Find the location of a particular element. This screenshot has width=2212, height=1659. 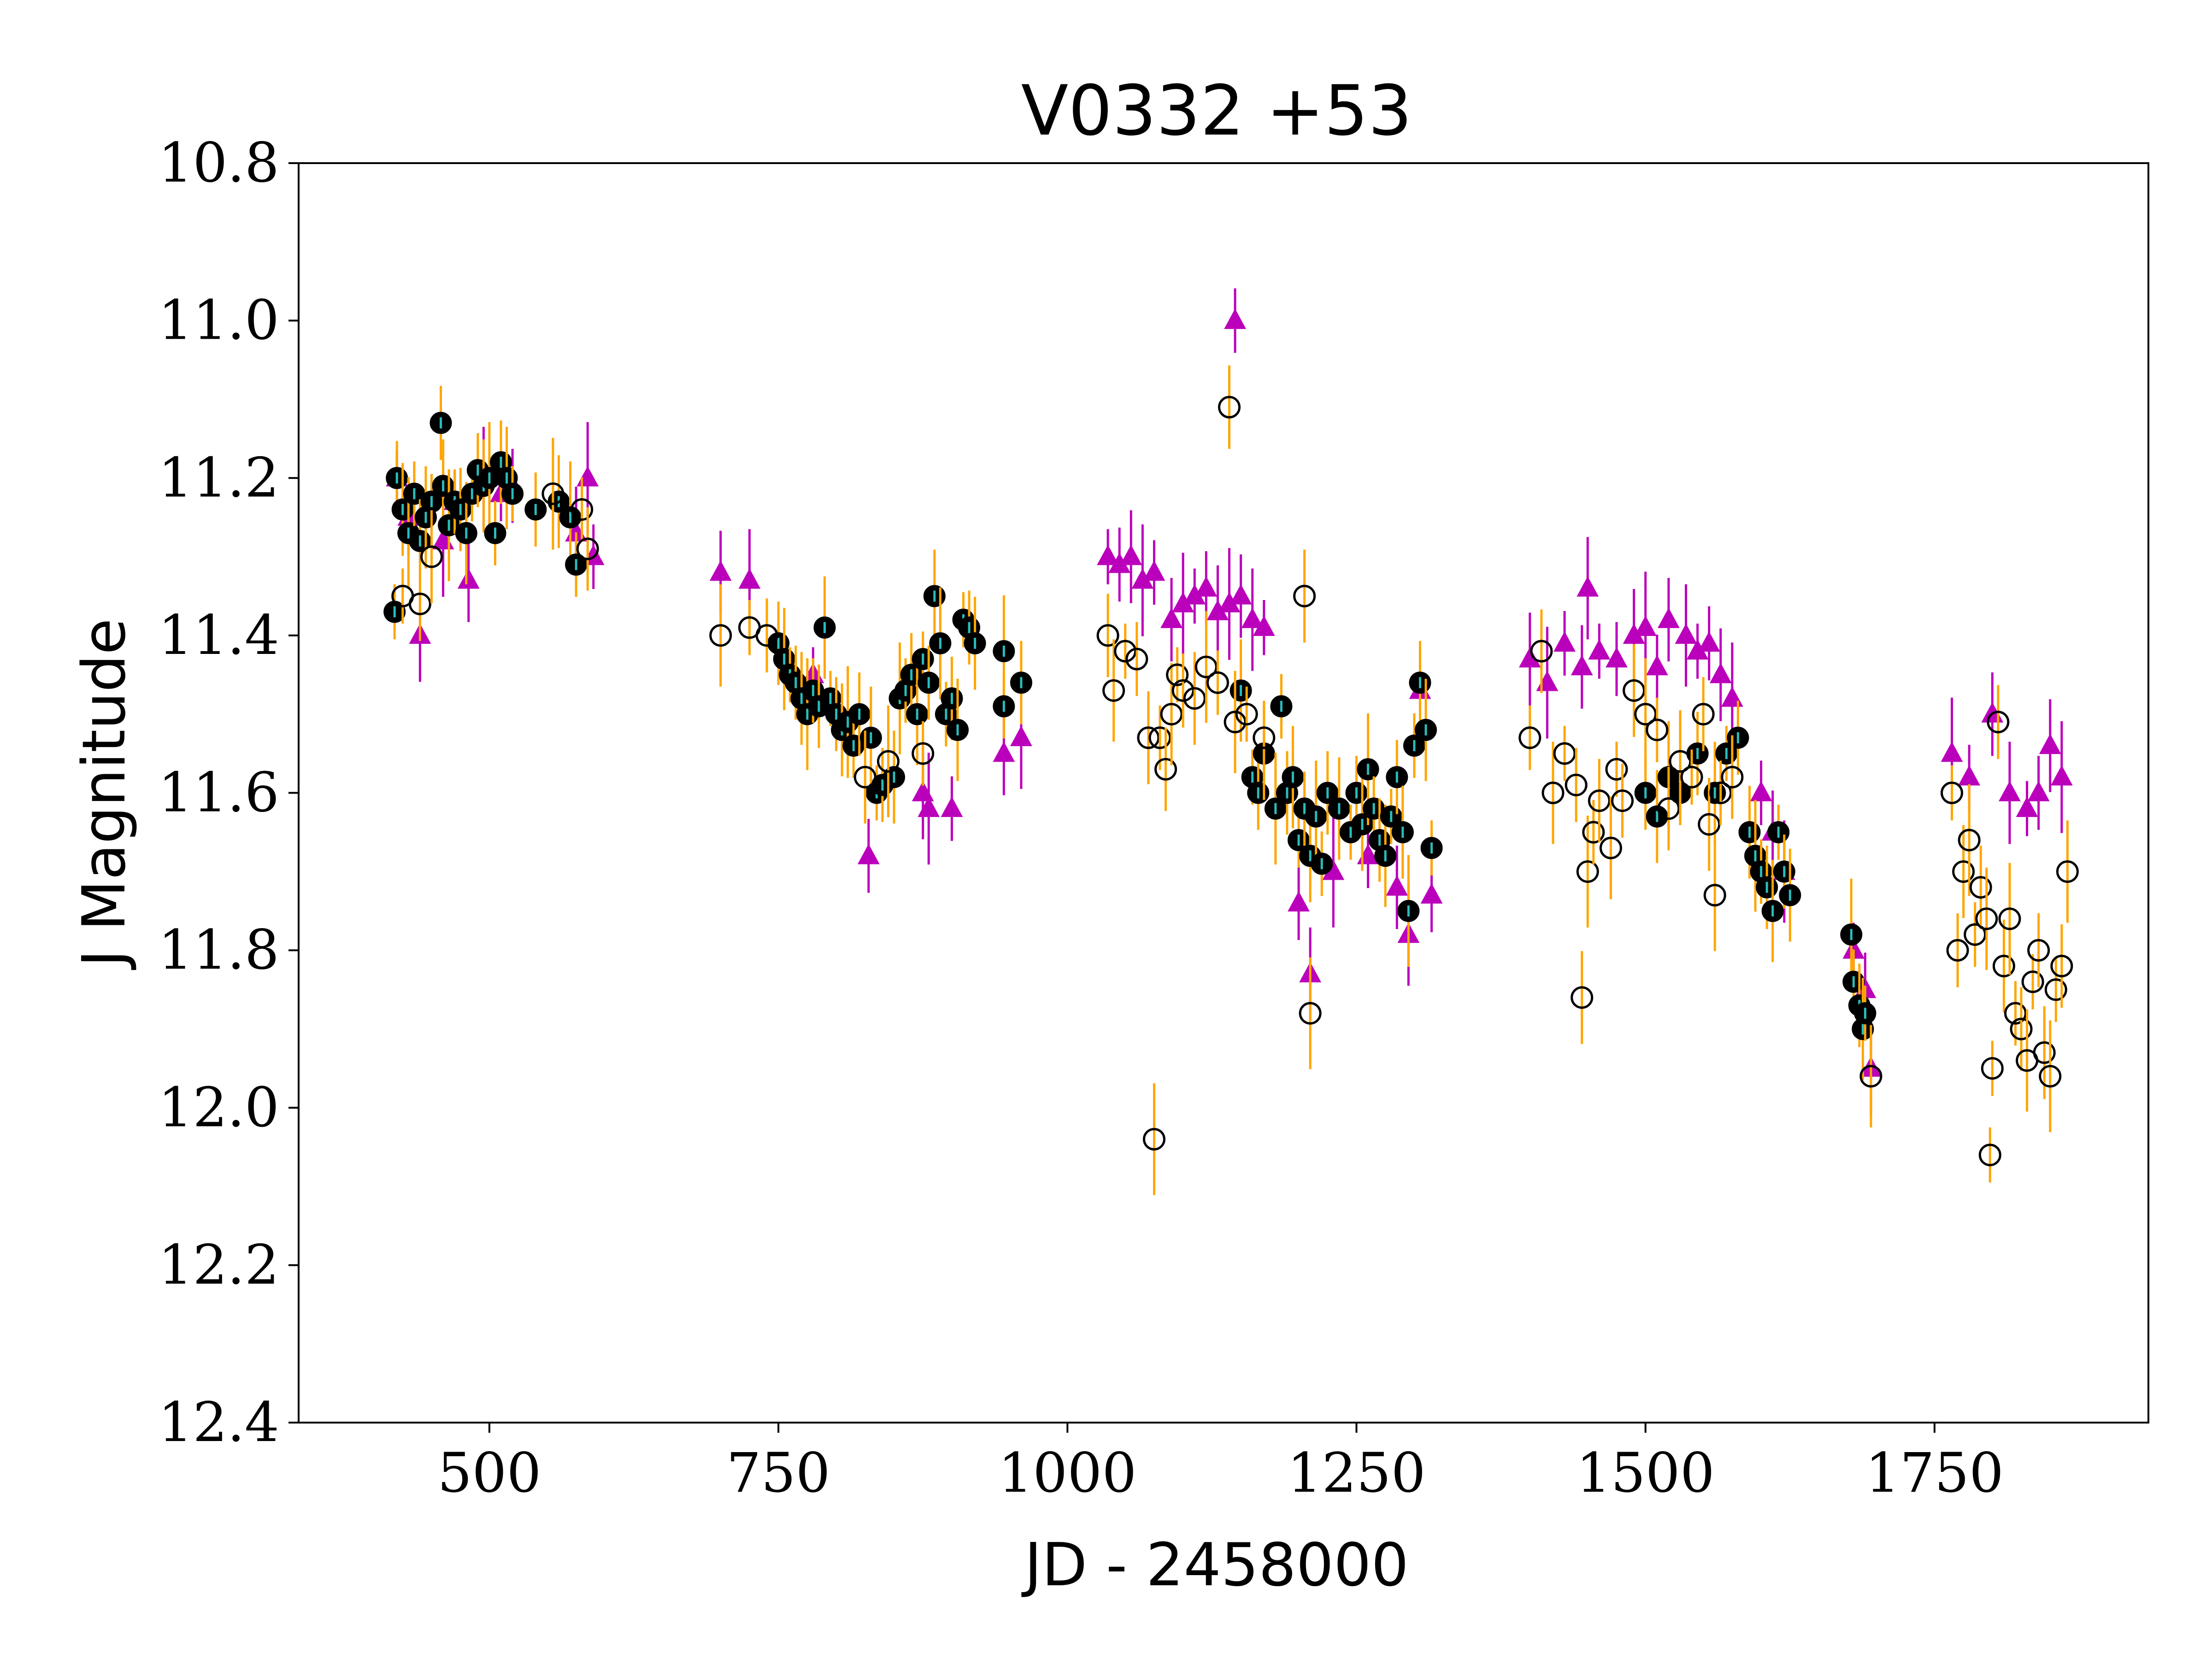

x-tick-label: 1500 is located at coordinates (1646, 1473).